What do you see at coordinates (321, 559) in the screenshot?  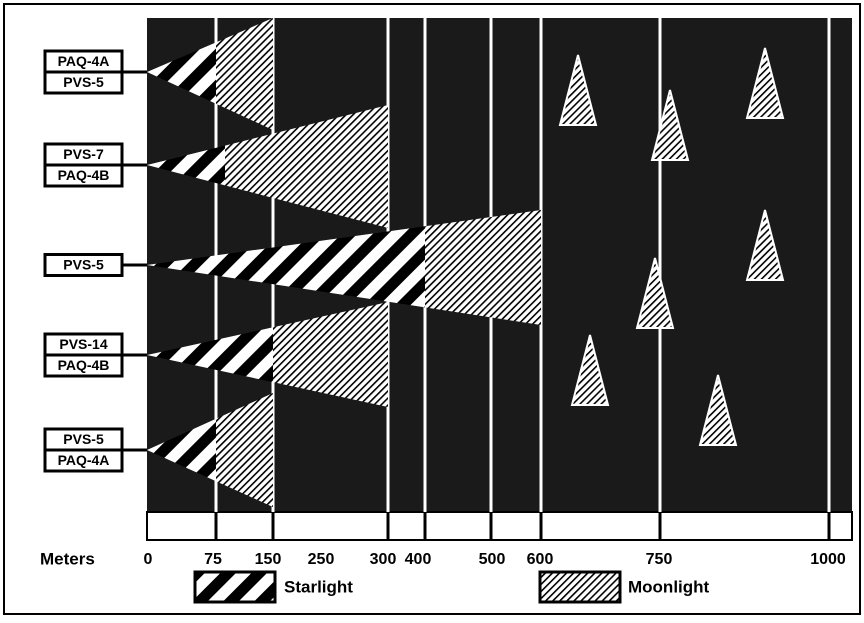 I see `tick-label: 250` at bounding box center [321, 559].